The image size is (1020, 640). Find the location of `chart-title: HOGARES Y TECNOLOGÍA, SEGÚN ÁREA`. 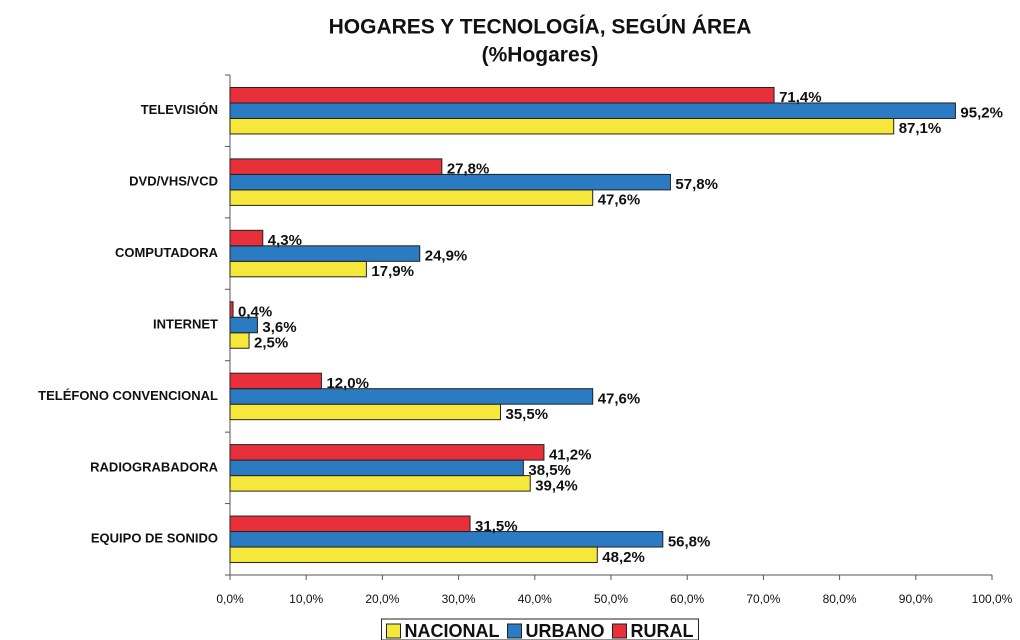

chart-title: HOGARES Y TECNOLOGÍA, SEGÚN ÁREA is located at coordinates (540, 27).